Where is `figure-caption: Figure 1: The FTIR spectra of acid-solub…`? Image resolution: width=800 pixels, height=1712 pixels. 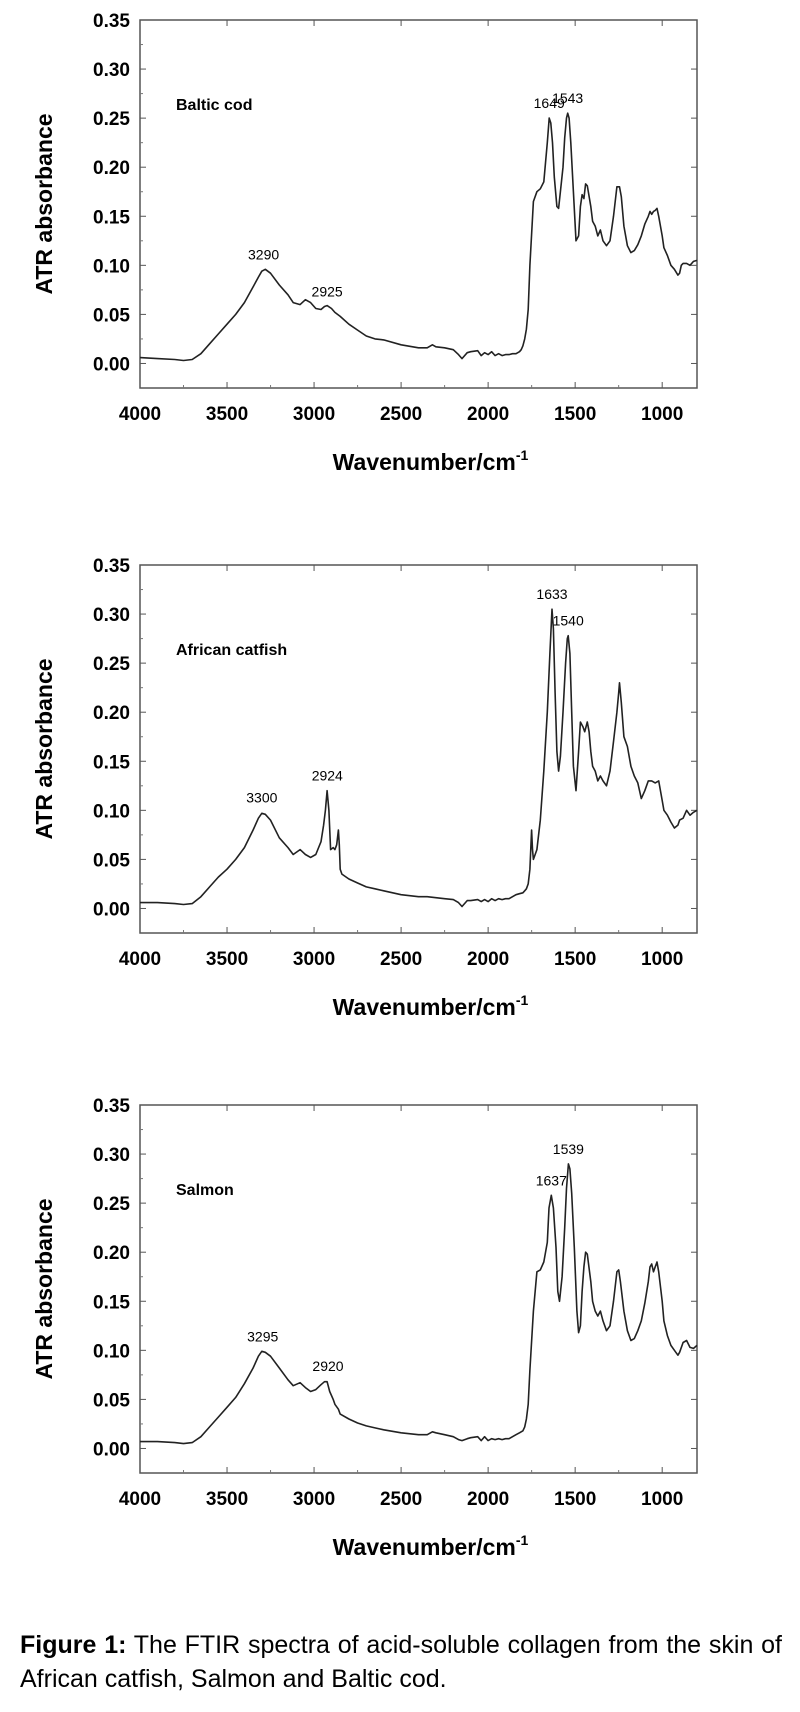
figure-caption: Figure 1: The FTIR spectra of acid-solub… is located at coordinates (401, 1662).